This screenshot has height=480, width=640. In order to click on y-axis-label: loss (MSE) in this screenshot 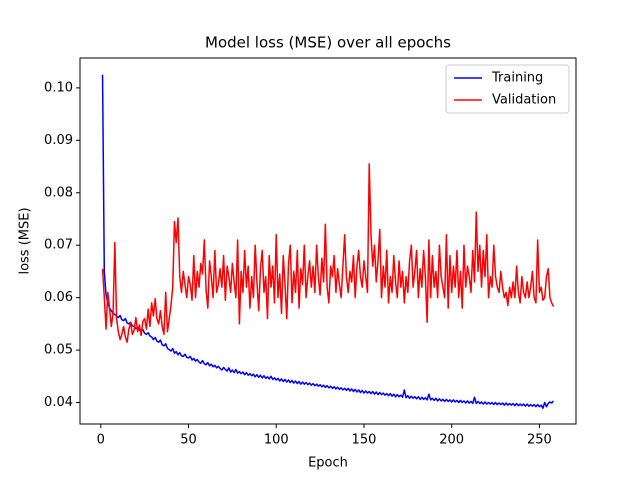, I will do `click(25, 240)`.